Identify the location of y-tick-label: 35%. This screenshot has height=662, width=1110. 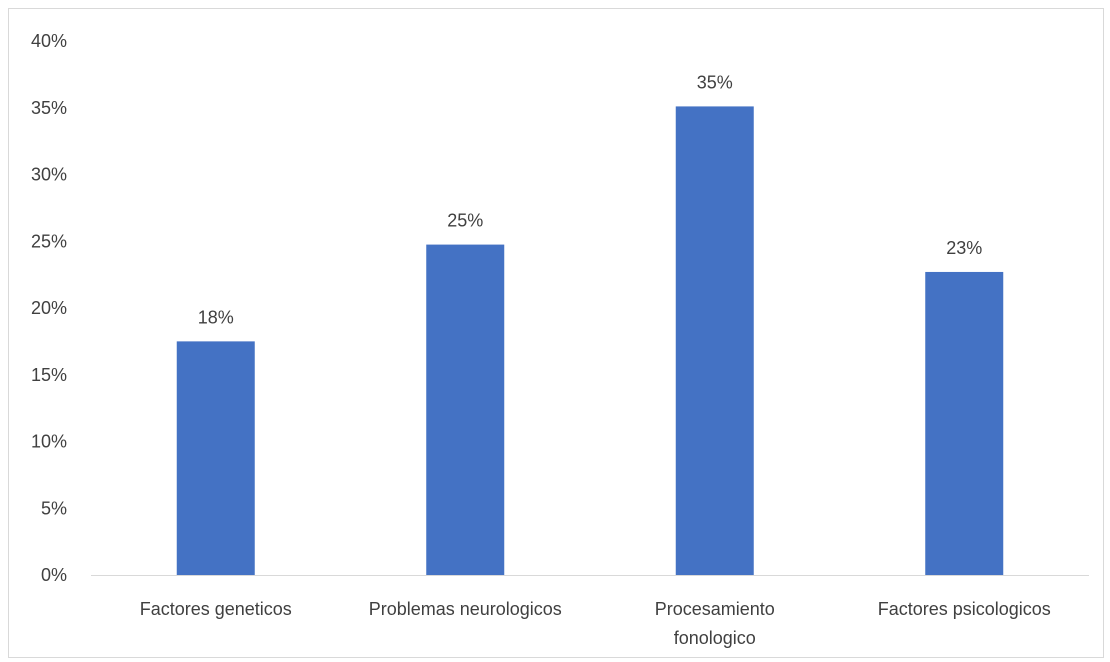
(49, 108).